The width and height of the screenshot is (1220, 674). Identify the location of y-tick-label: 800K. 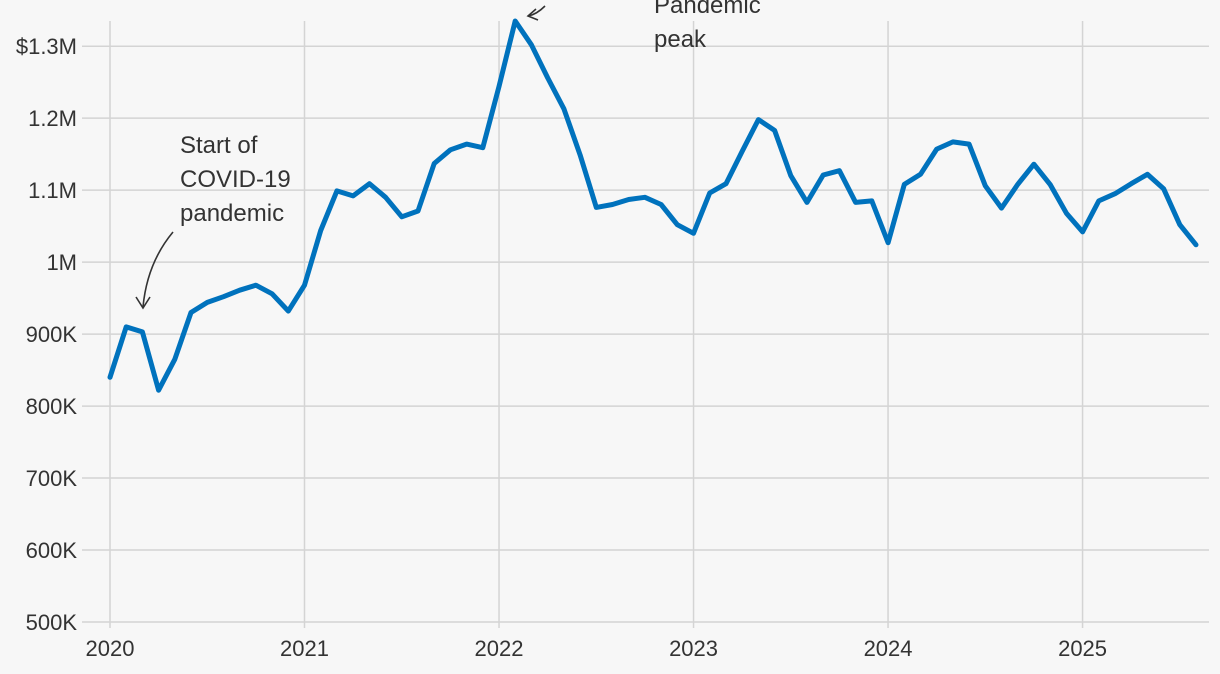
(52, 406).